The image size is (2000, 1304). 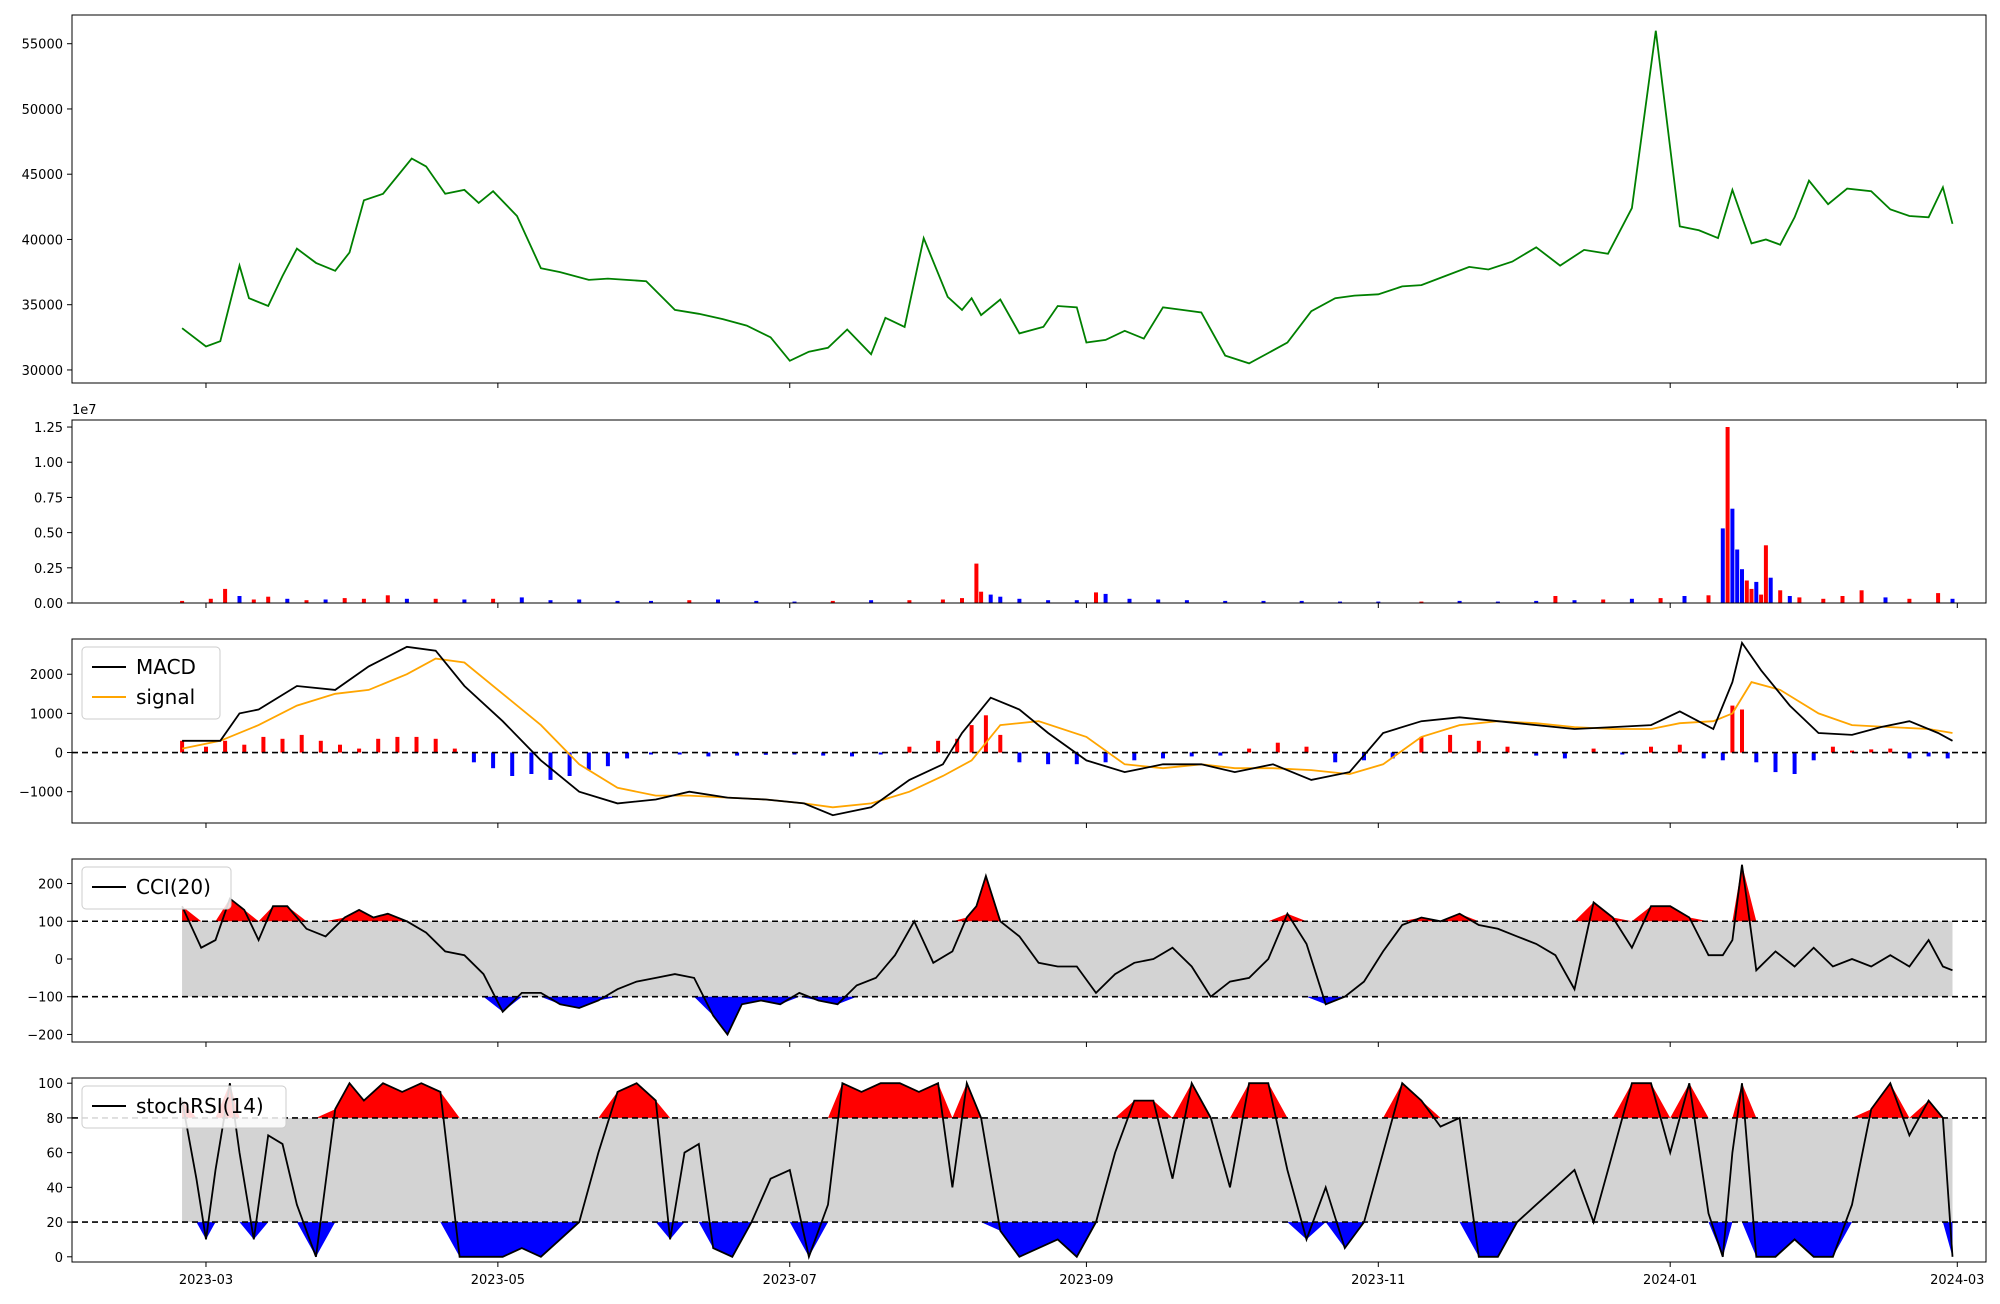 I want to click on legend-label: stochRSI(14), so click(x=200, y=1106).